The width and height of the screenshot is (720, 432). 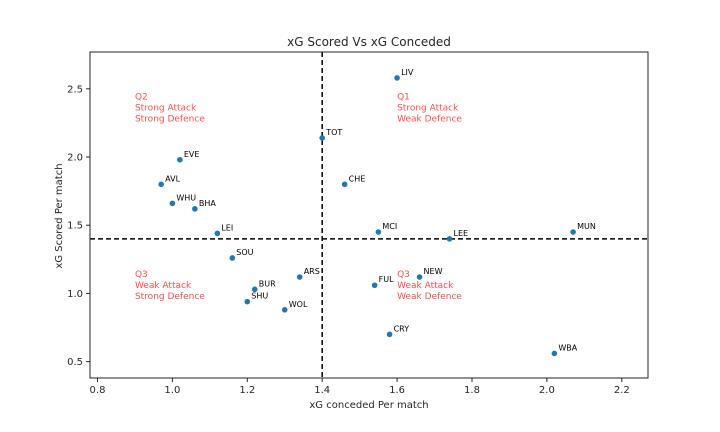 What do you see at coordinates (322, 390) in the screenshot?
I see `x-tick-label: 1.4` at bounding box center [322, 390].